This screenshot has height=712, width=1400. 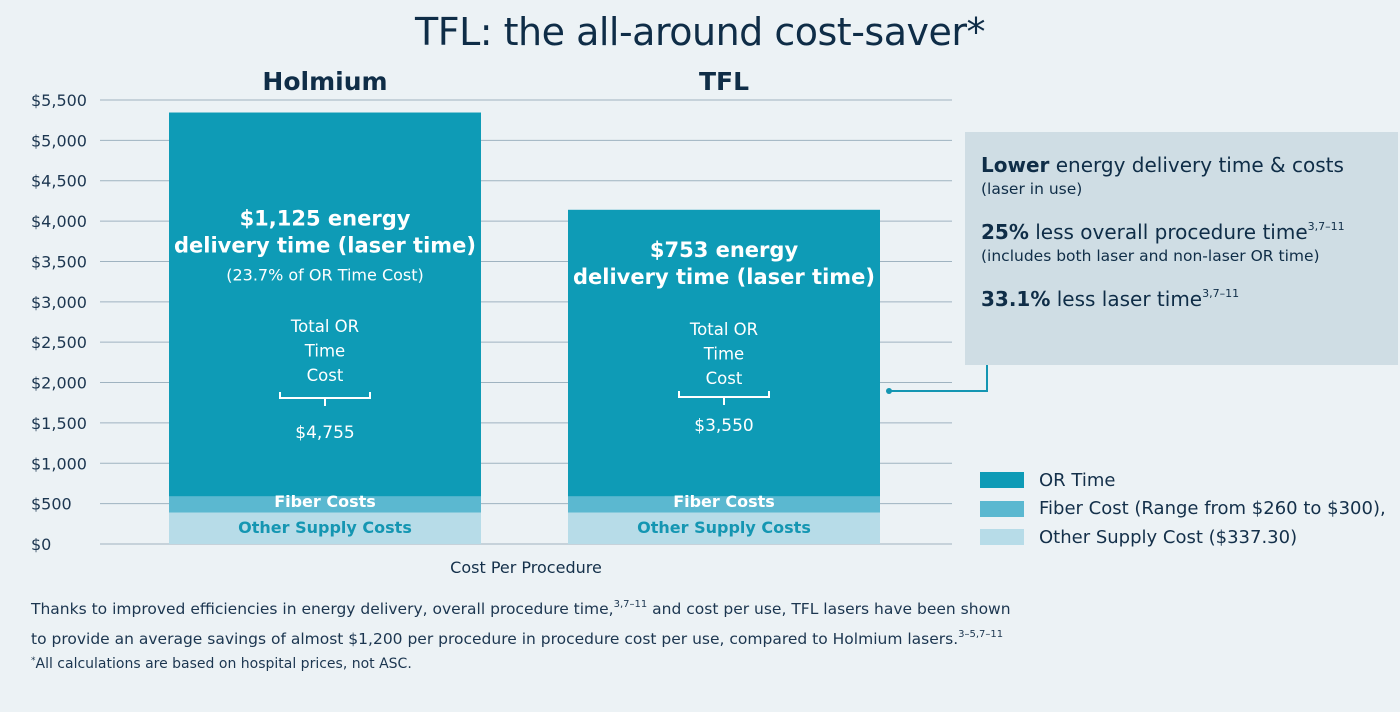 What do you see at coordinates (1168, 537) in the screenshot?
I see `legend-label-other-supply: Other Supply Cost ($337.30)` at bounding box center [1168, 537].